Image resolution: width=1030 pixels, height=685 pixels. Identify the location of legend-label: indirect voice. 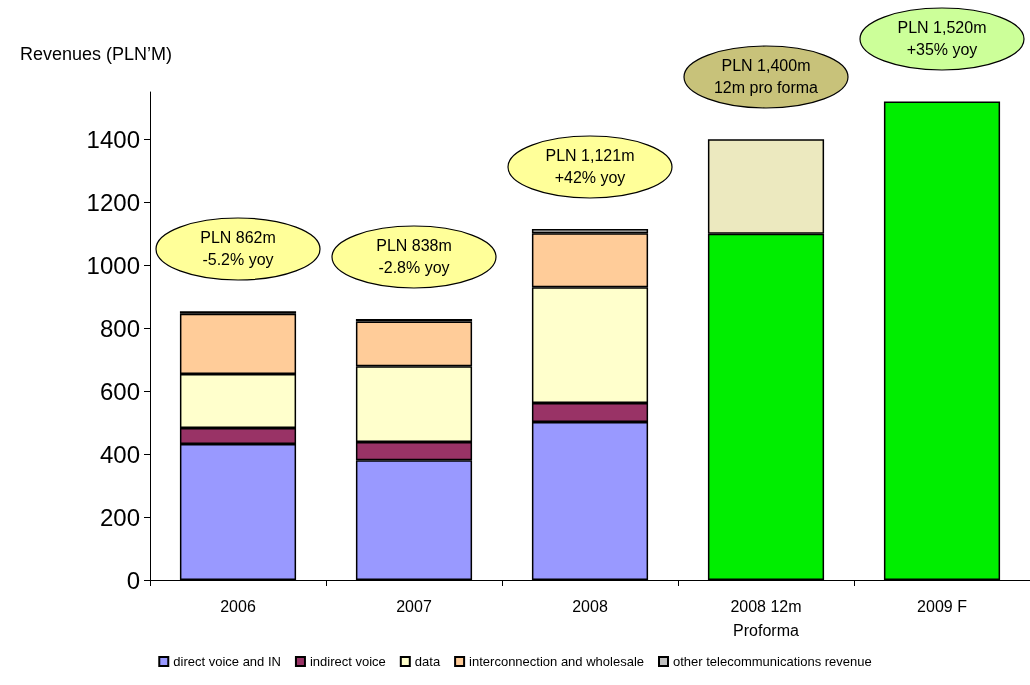
(347, 661).